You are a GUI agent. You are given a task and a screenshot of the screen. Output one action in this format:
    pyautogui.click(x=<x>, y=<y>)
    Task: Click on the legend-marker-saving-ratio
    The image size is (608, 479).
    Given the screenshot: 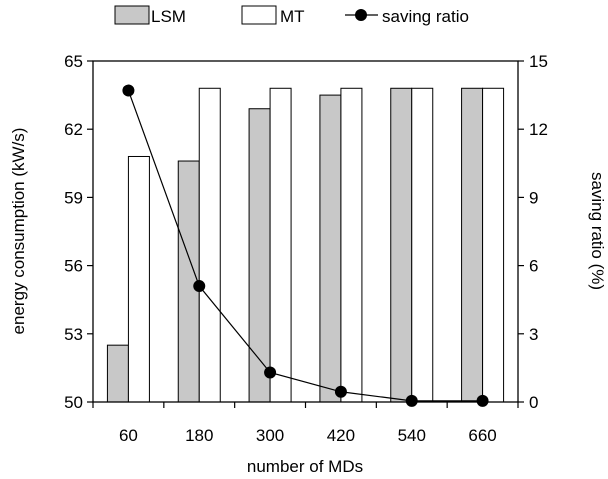 What is the action you would take?
    pyautogui.click(x=361, y=15)
    